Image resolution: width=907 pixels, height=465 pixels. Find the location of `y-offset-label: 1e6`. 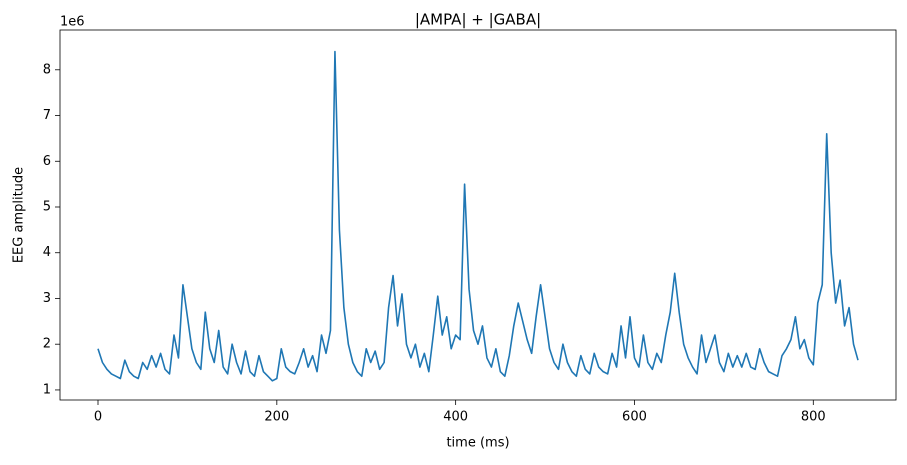

y-offset-label: 1e6 is located at coordinates (72, 22).